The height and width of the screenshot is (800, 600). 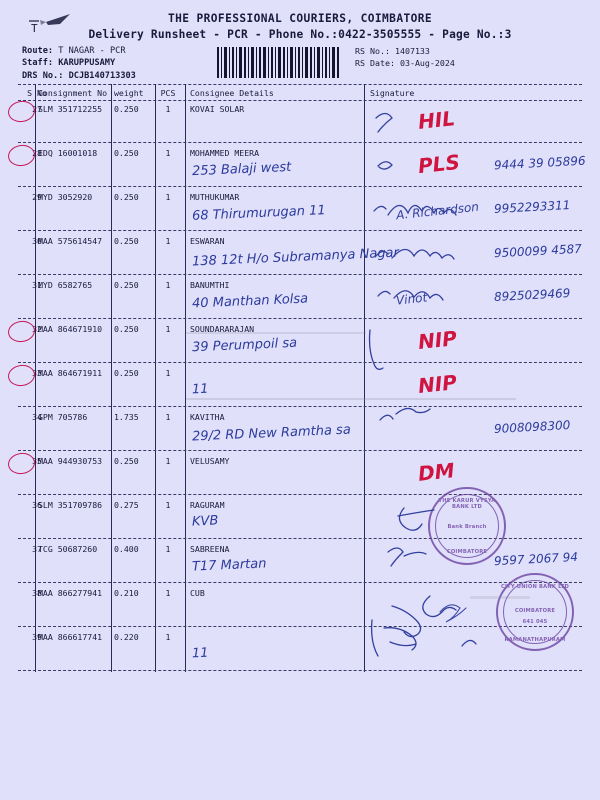 I want to click on handwritten-address: 40 Manthan Kolsa, so click(x=250, y=301).